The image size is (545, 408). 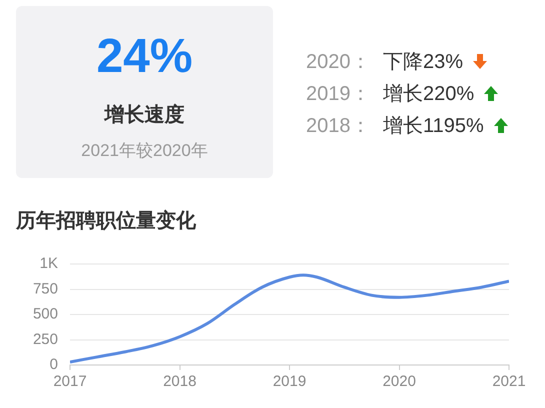 I want to click on chart-title: 历年招聘职位量变化, so click(x=106, y=221).